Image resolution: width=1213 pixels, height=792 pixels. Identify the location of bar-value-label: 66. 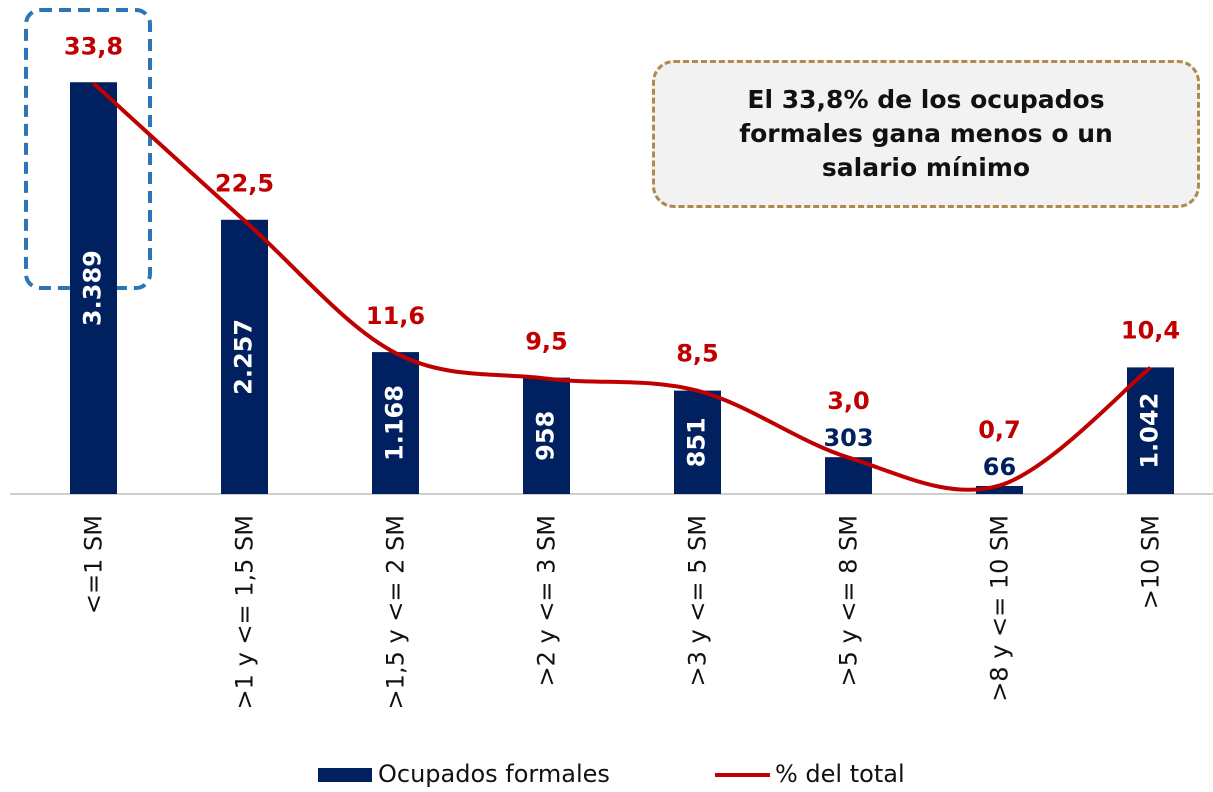
(999, 467).